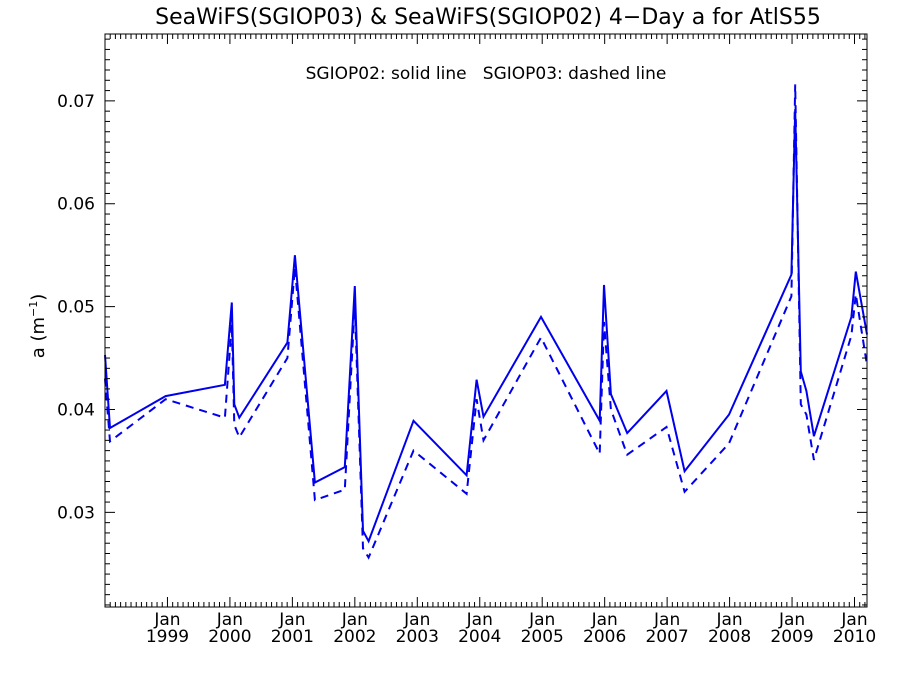  Describe the element at coordinates (486, 74) in the screenshot. I see `line-style-legend-note: SGIOP02: solid line SGIOP03: dashed line` at that location.